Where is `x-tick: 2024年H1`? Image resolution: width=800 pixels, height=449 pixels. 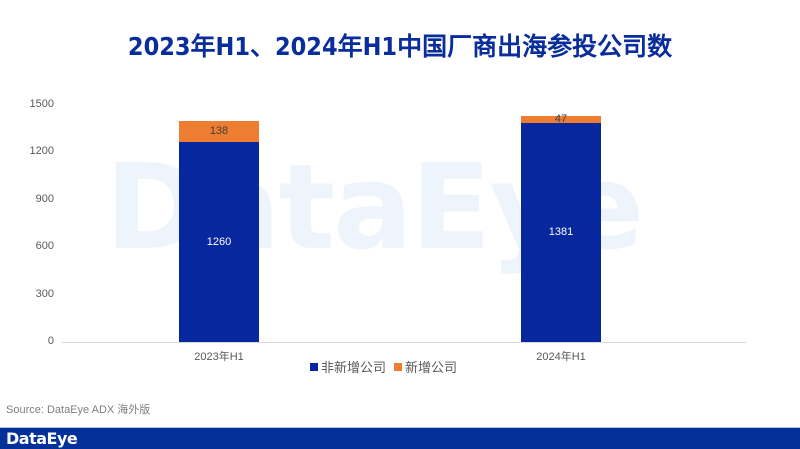
x-tick: 2024年H1 is located at coordinates (561, 357).